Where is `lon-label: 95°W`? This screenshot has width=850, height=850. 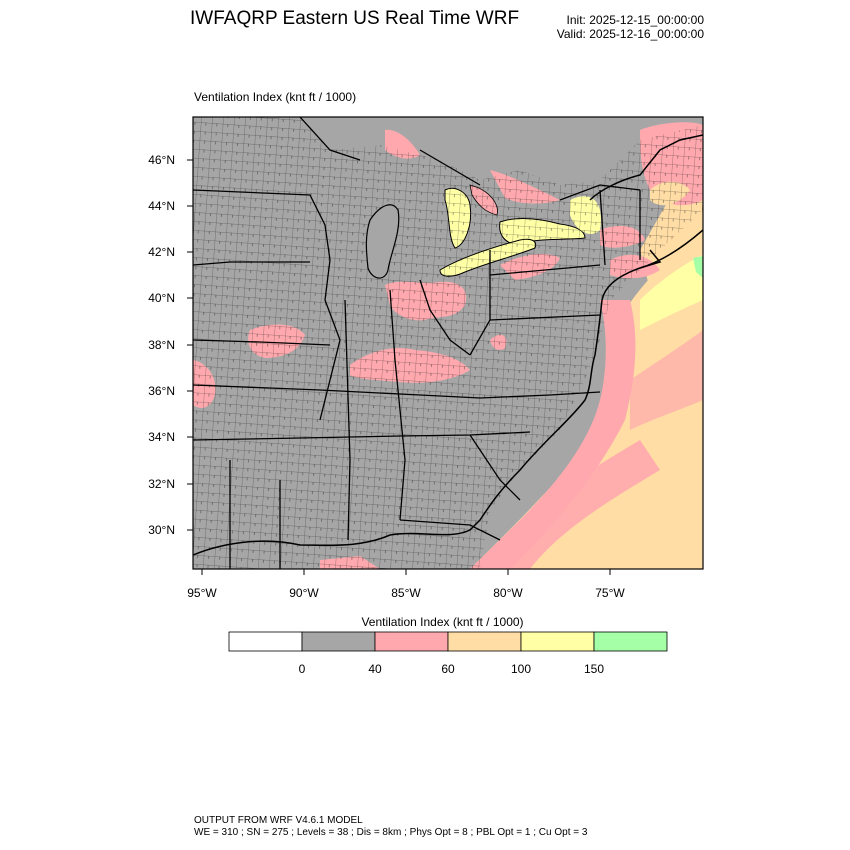 lon-label: 95°W is located at coordinates (202, 593).